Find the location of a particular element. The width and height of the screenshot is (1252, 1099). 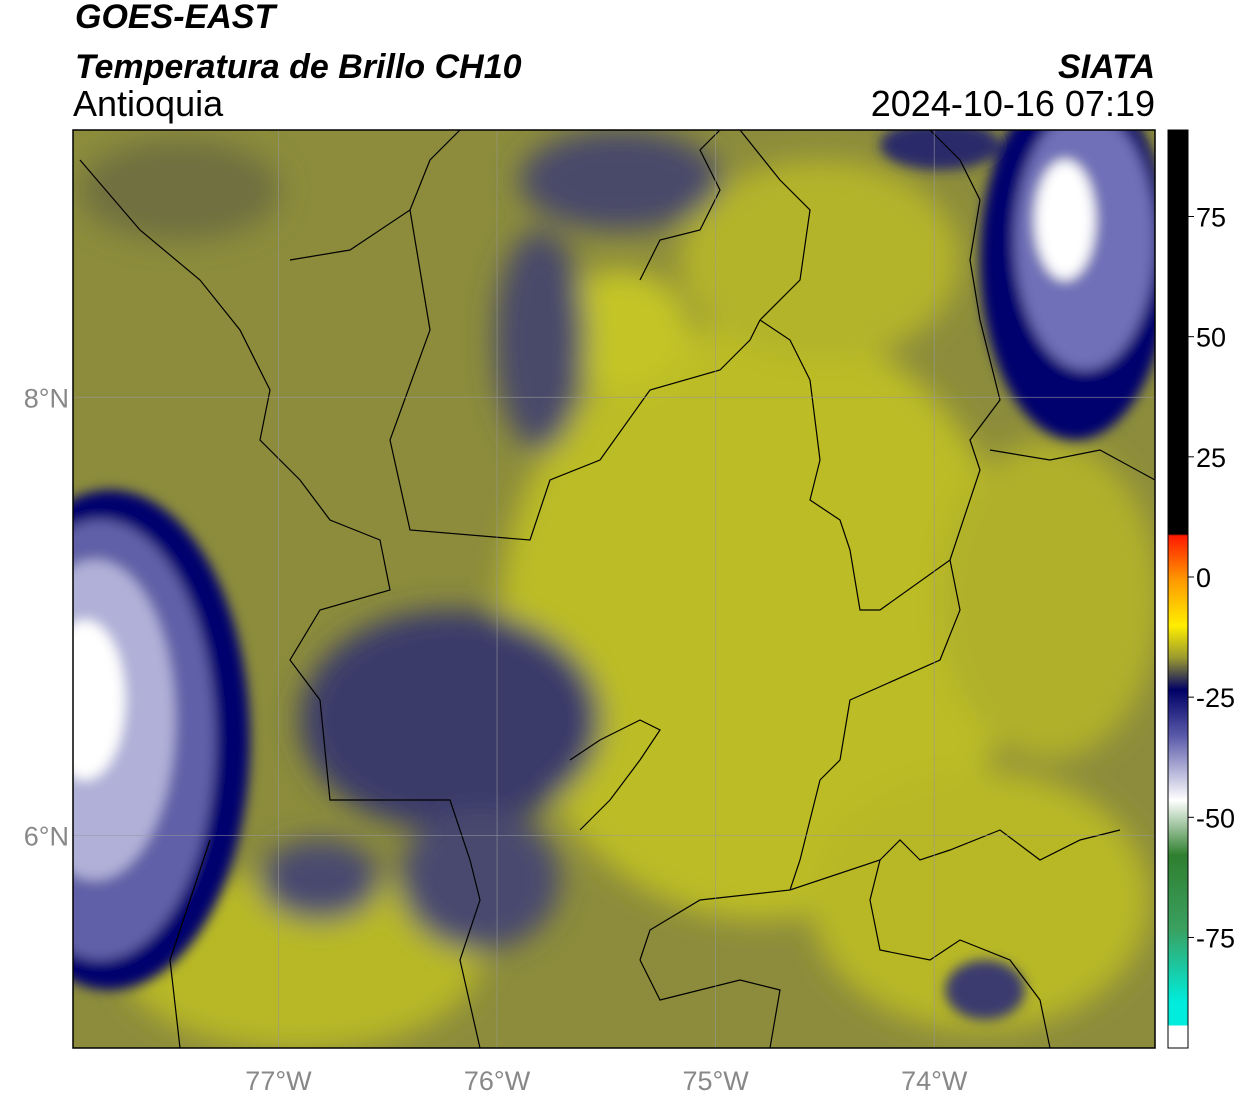

colorbar-tick-label: 0 is located at coordinates (1203, 578).